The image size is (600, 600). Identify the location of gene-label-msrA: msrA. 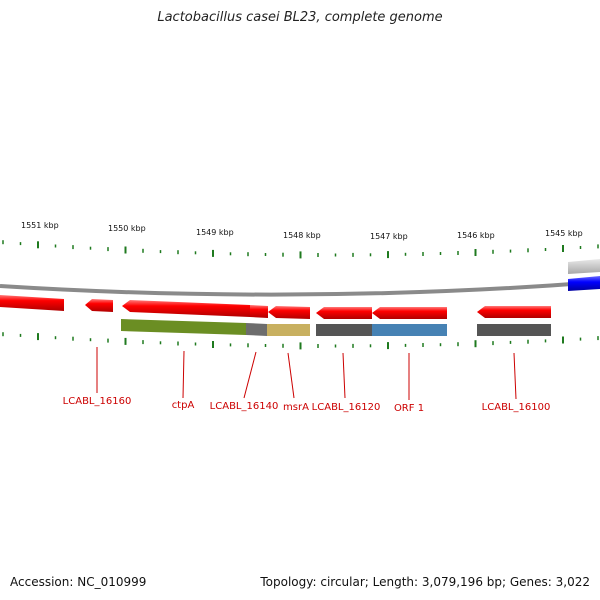
(296, 407).